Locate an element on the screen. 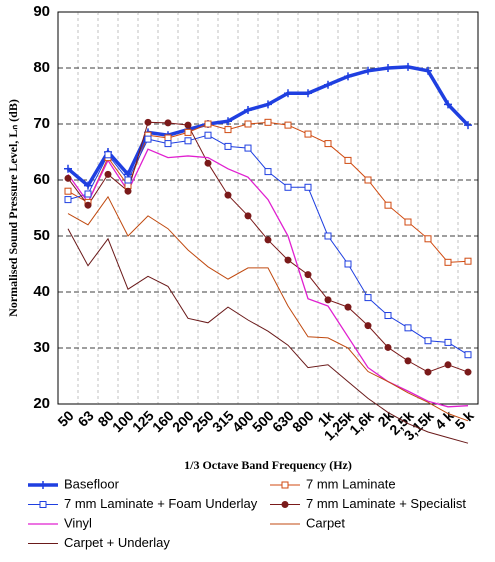 The width and height of the screenshot is (495, 562). y-tick-label: 70 is located at coordinates (41, 123).